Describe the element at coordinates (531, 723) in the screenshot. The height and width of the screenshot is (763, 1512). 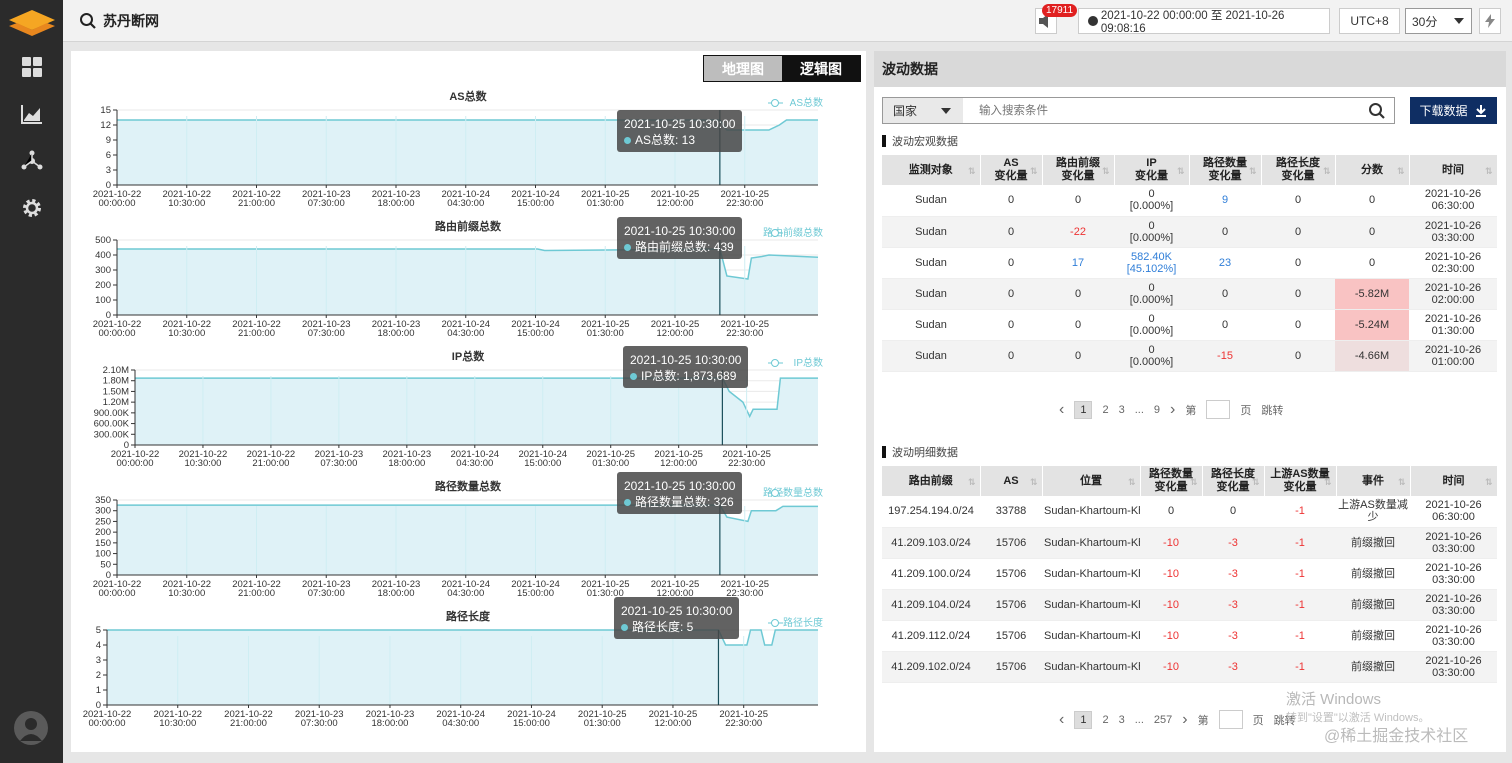
I see `x-tick-label: 15:00:00` at that location.